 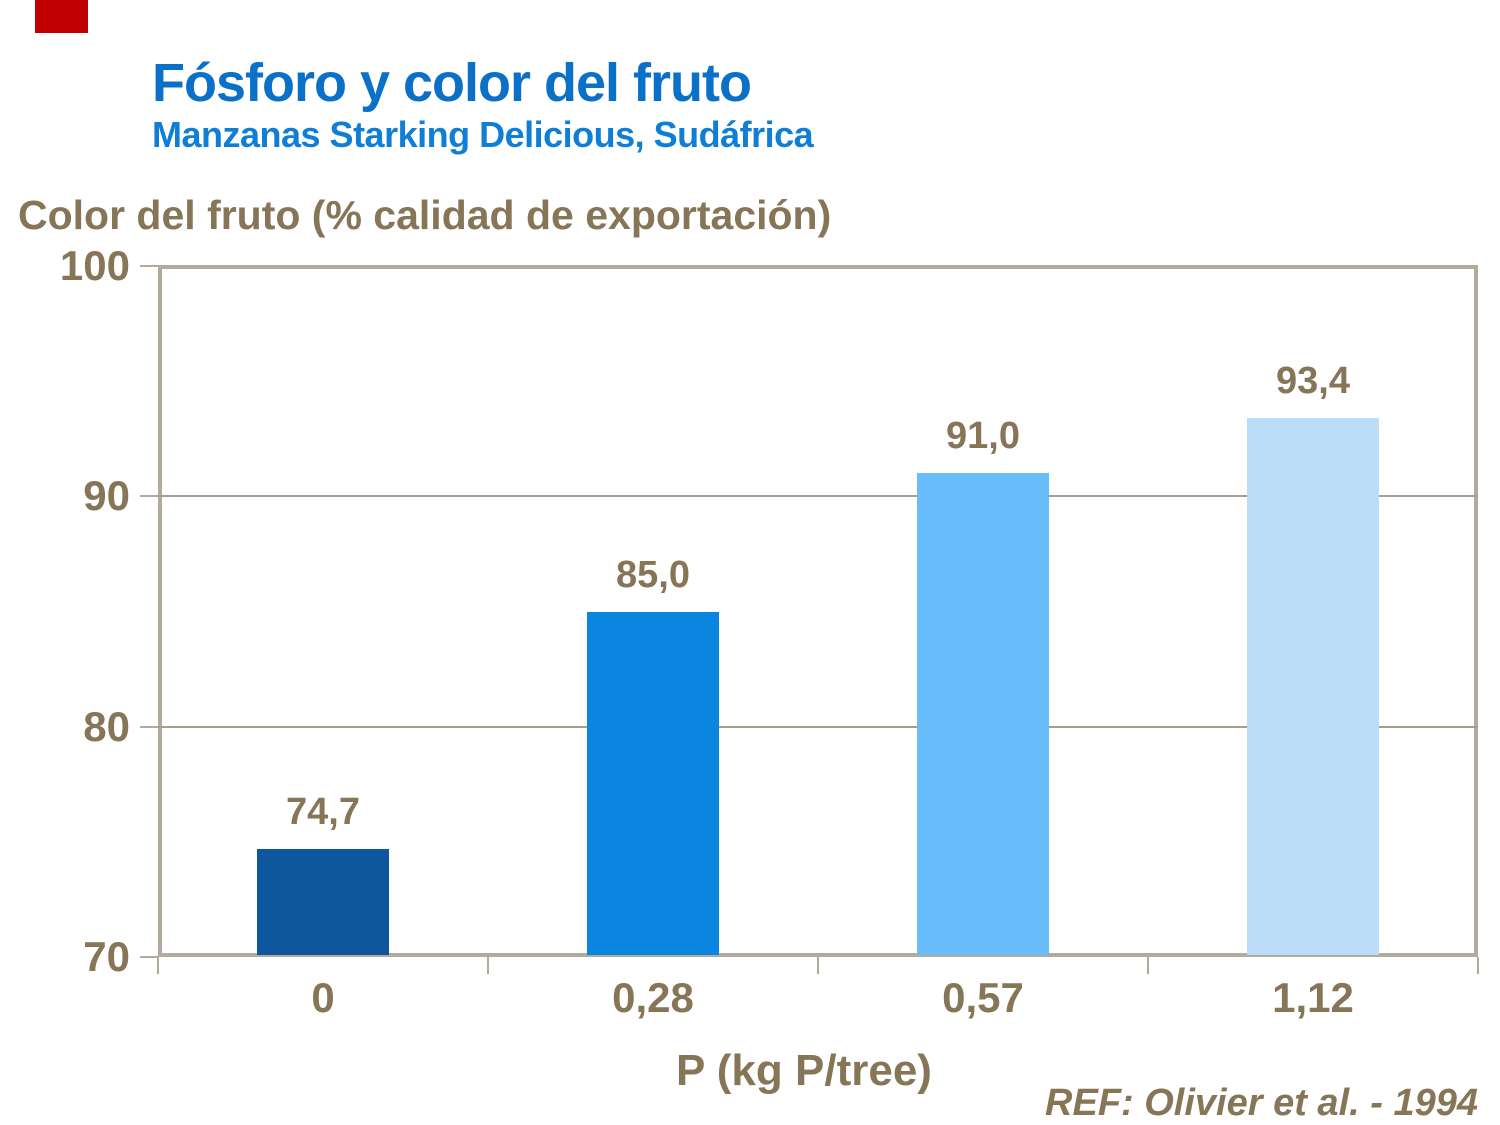 What do you see at coordinates (106, 956) in the screenshot?
I see `y-tick-label-70: 70` at bounding box center [106, 956].